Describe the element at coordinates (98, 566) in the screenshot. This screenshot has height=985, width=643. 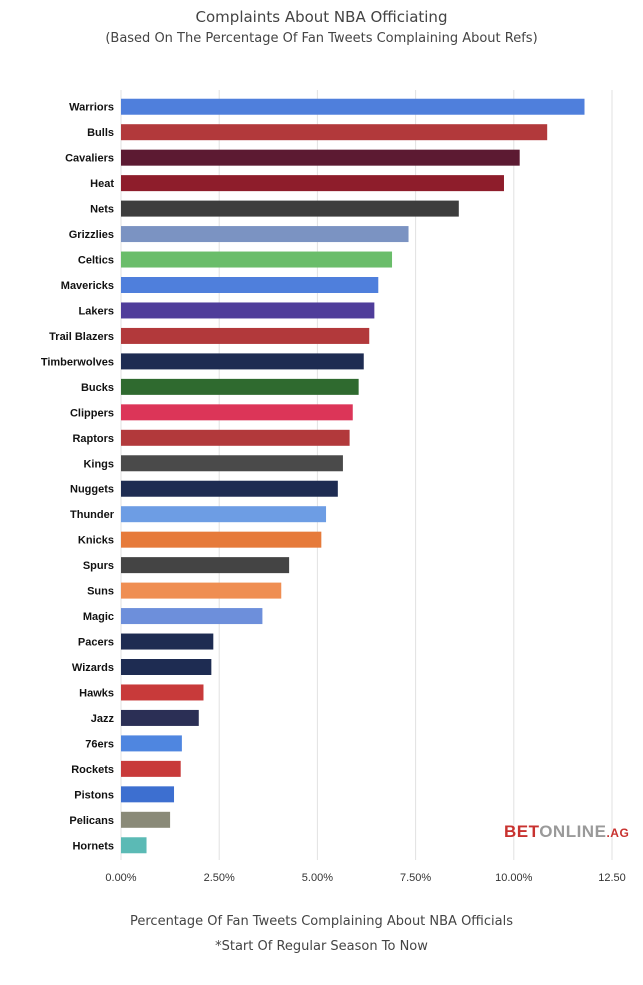
I see `category-label: Spurs` at that location.